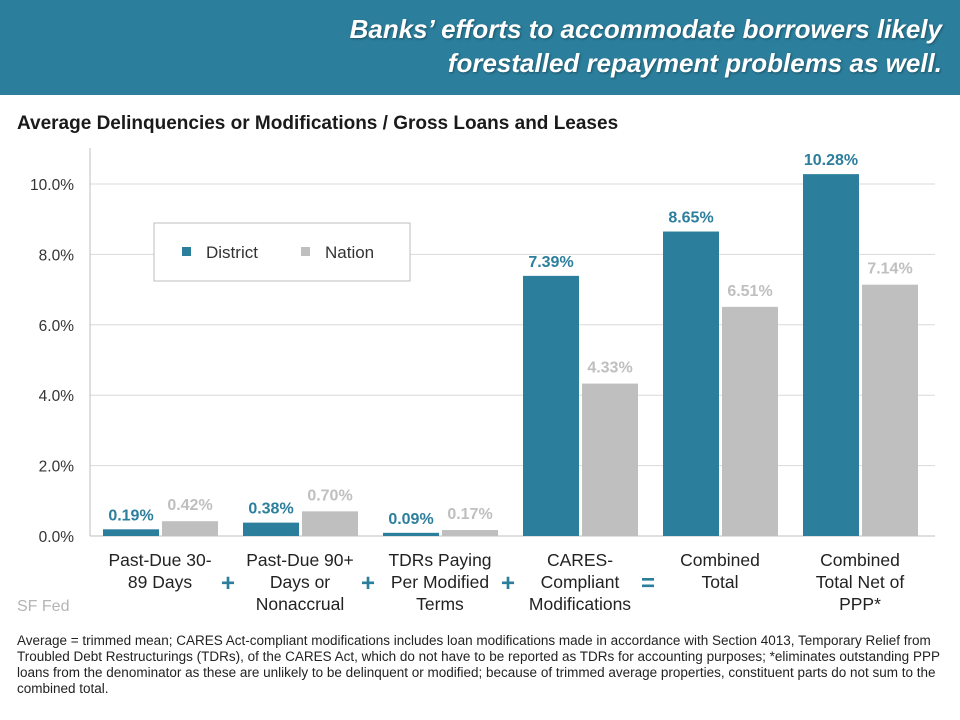 This screenshot has height=720, width=960. I want to click on legend-swatch-district, so click(186, 251).